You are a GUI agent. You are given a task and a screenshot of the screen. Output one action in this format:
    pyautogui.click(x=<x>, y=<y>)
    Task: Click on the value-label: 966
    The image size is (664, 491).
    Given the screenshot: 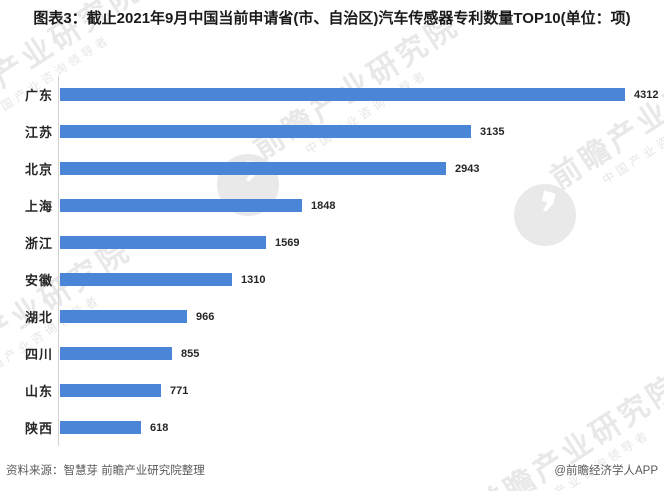 What is the action you would take?
    pyautogui.click(x=205, y=316)
    